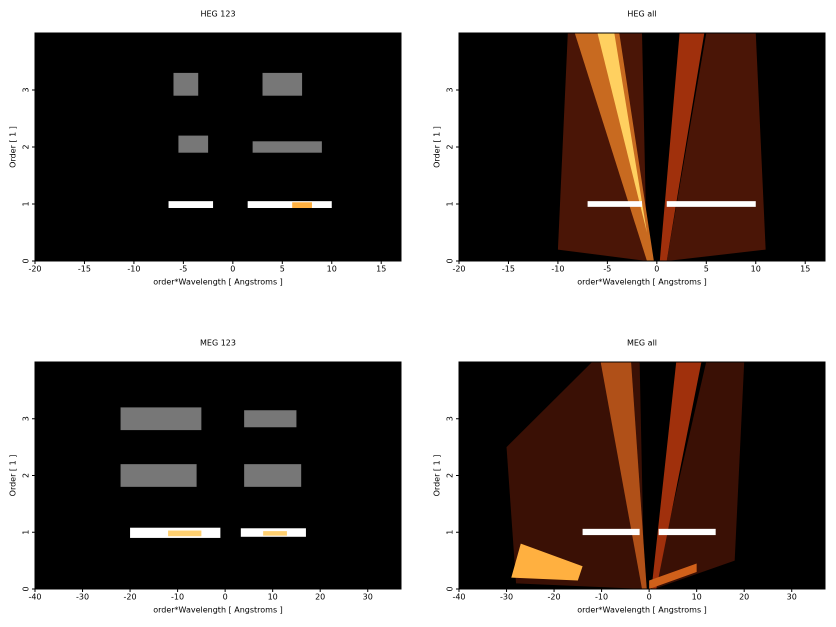 This screenshot has height=627, width=836. What do you see at coordinates (218, 343) in the screenshot?
I see `chart-title: MEG 123` at bounding box center [218, 343].